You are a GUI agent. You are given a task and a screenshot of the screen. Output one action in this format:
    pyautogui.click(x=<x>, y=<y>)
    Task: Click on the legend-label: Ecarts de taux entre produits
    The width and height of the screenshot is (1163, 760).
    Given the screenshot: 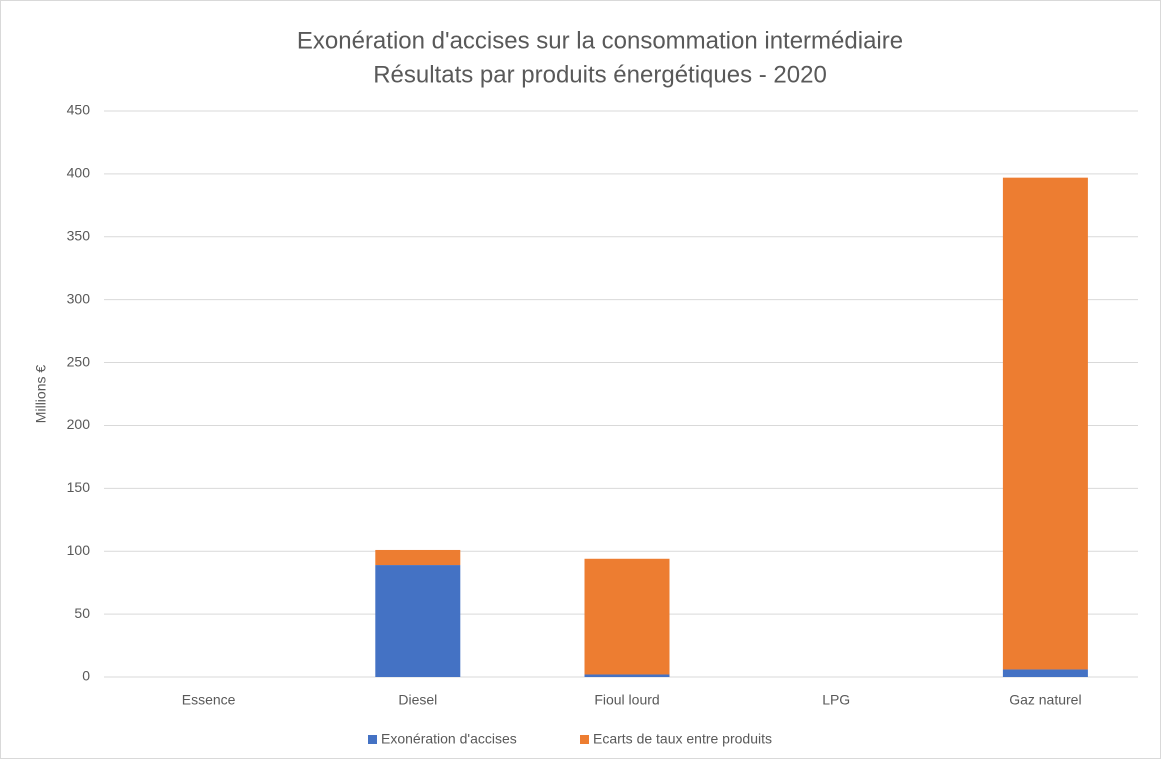 What is the action you would take?
    pyautogui.click(x=682, y=739)
    